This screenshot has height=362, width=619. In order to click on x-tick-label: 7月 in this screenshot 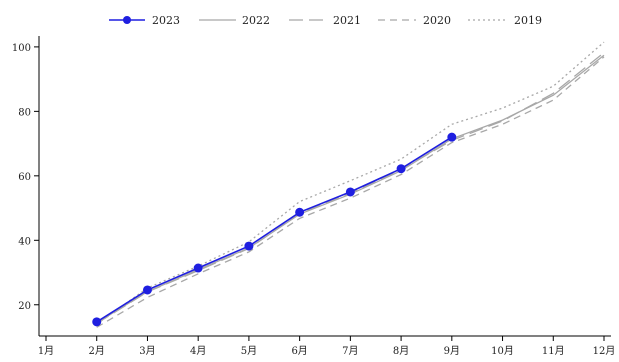, I will do `click(350, 351)`.